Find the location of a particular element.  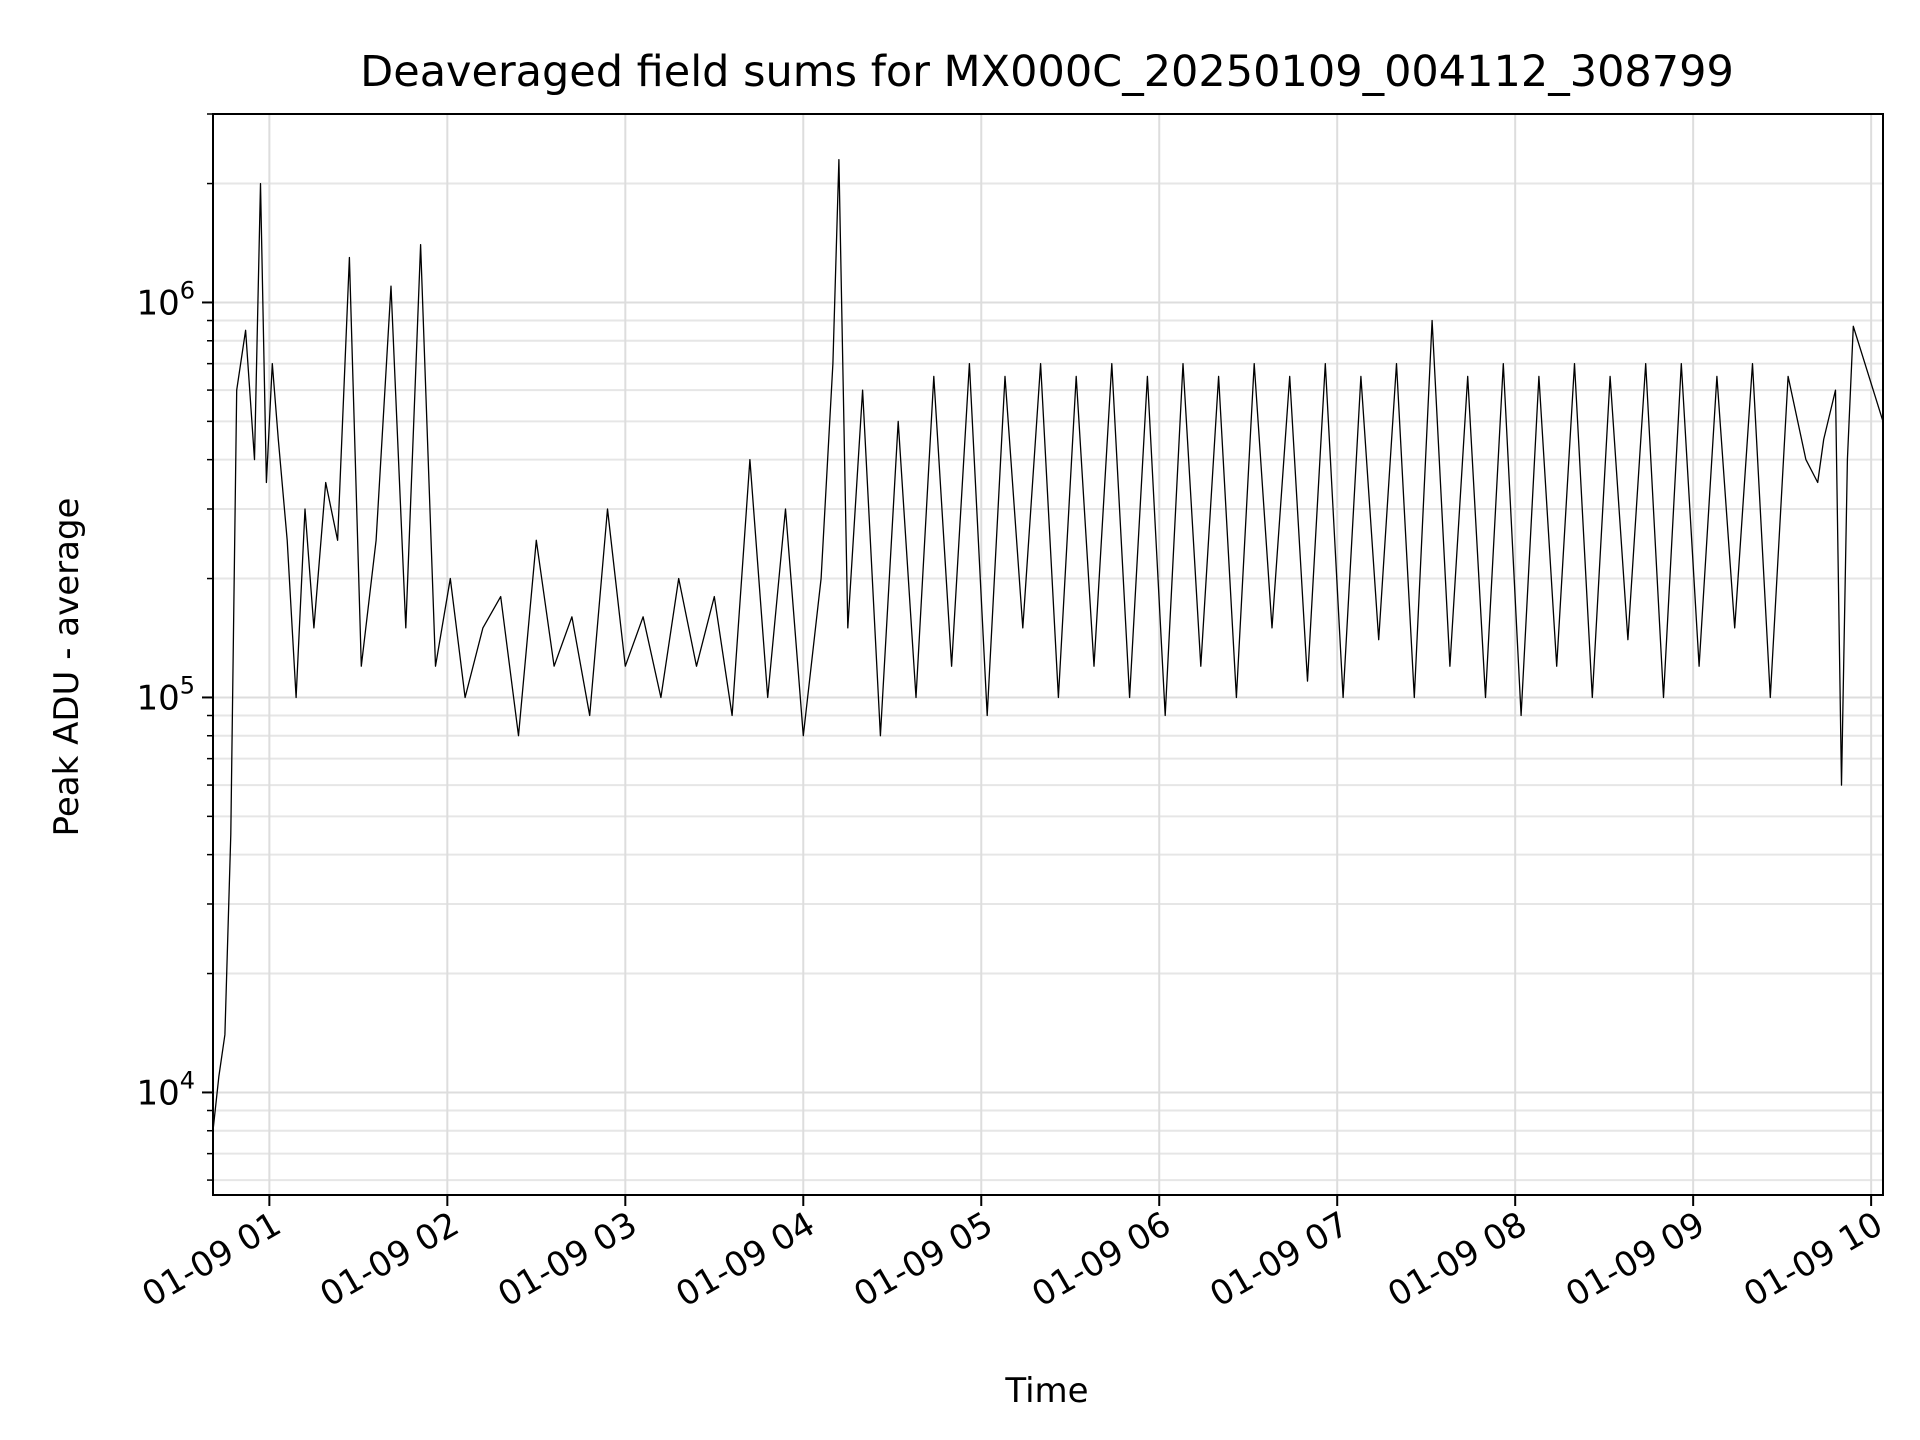

x-axis-label: Time is located at coordinates (1046, 1391).